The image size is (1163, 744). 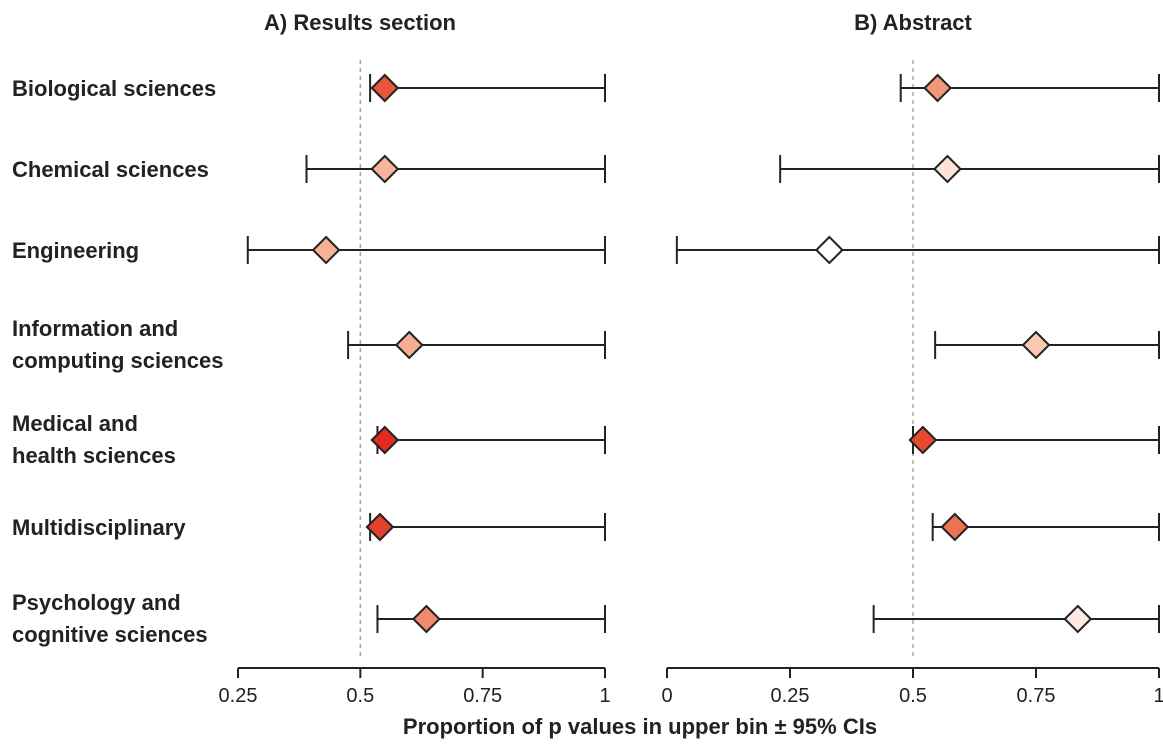 I want to click on panel-title: A) Results section, so click(x=360, y=22).